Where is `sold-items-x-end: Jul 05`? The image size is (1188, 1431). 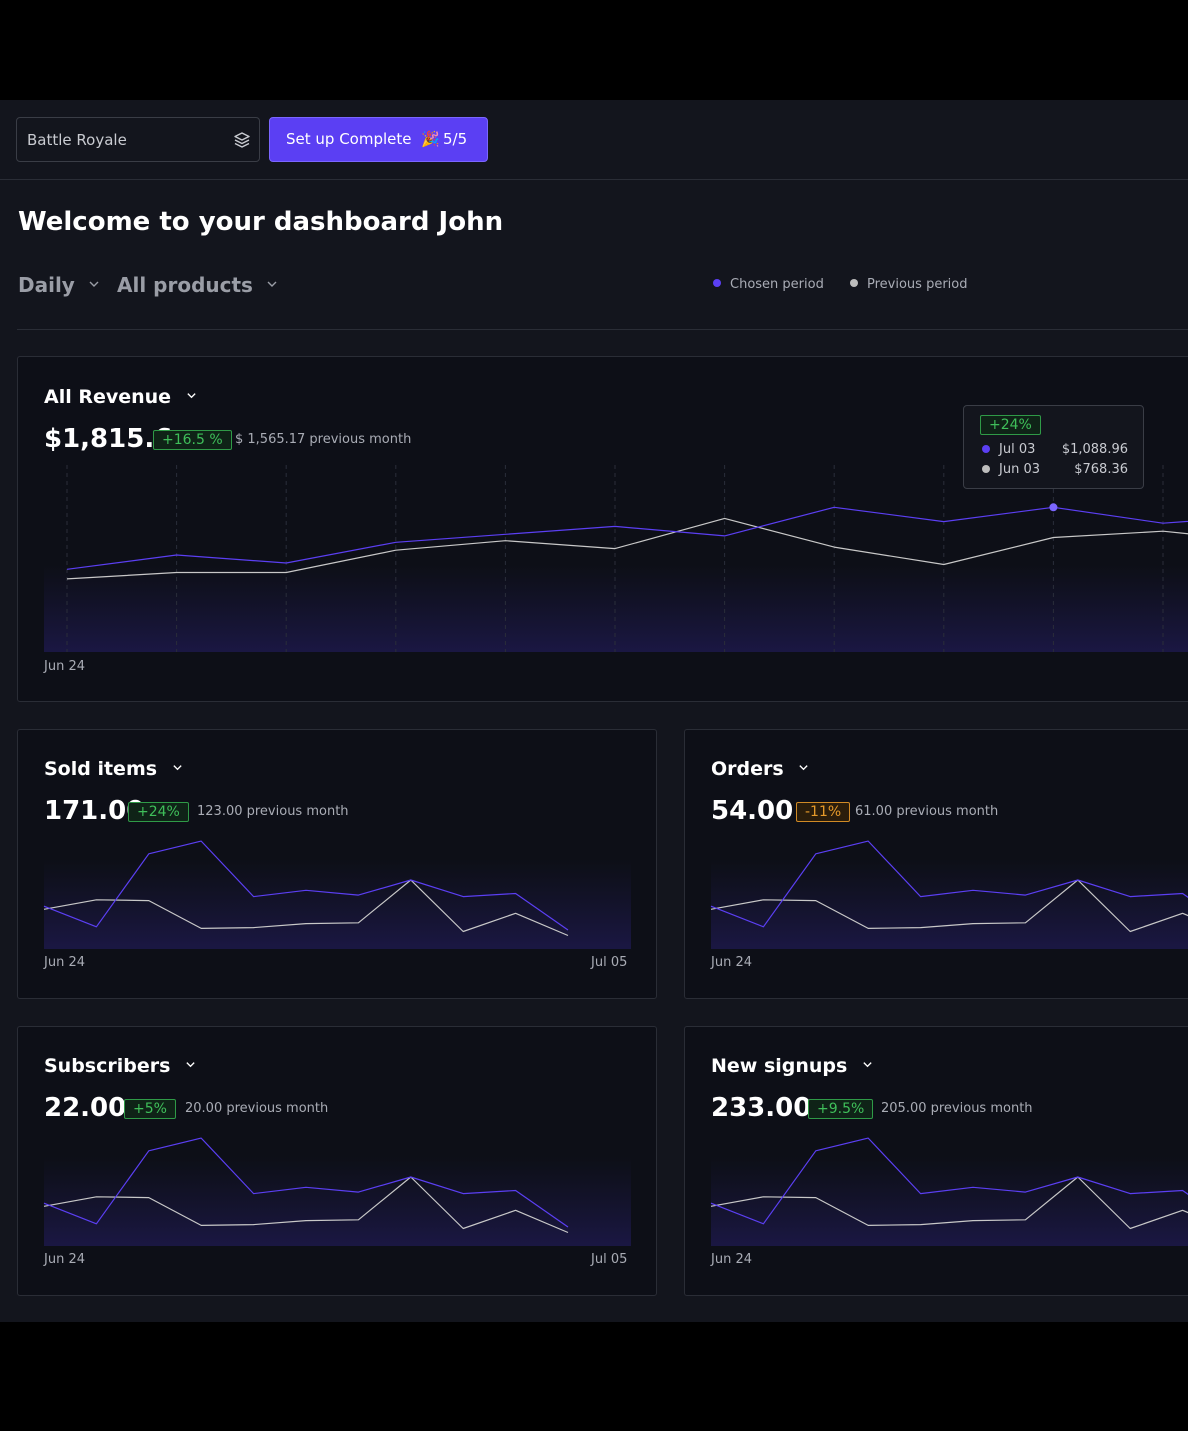 sold-items-x-end: Jul 05 is located at coordinates (609, 962).